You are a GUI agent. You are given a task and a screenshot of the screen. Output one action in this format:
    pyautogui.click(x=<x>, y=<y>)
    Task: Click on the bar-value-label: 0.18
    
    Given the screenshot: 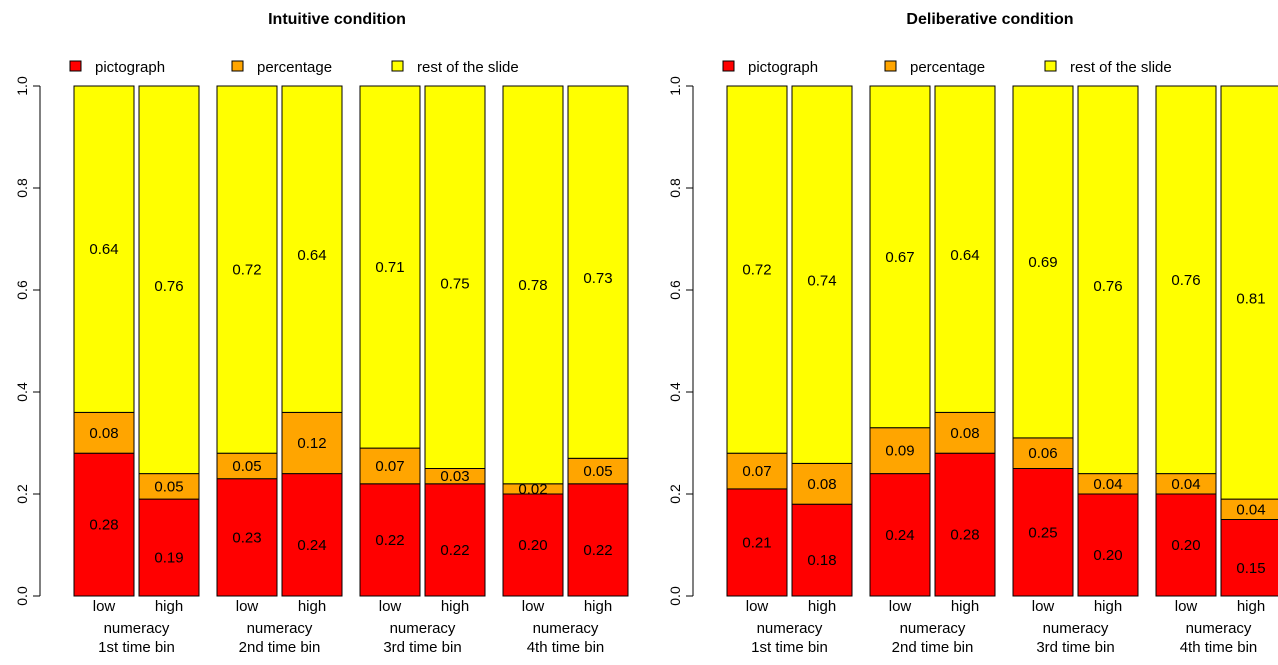 What is the action you would take?
    pyautogui.click(x=821, y=560)
    